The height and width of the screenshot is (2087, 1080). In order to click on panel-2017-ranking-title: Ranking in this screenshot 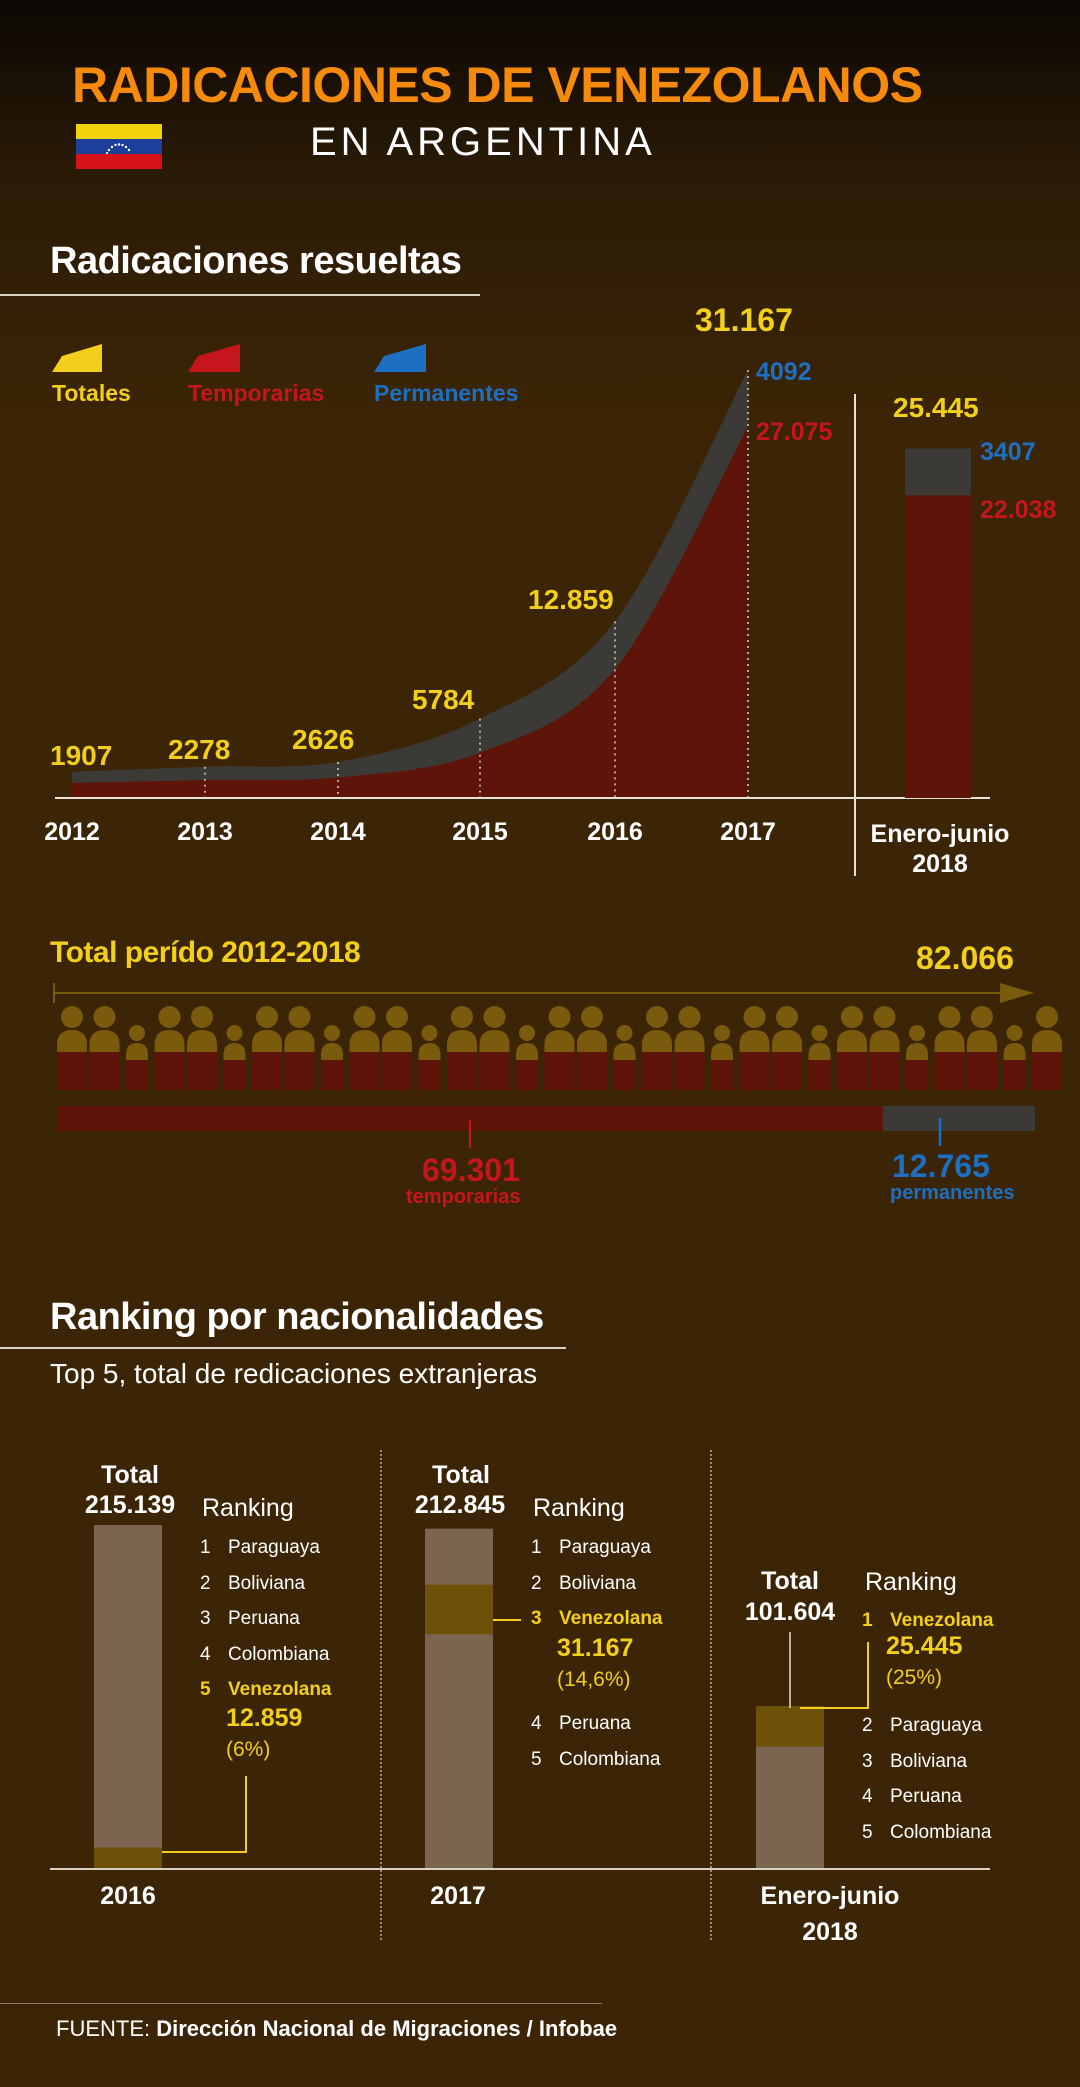, I will do `click(579, 1508)`.